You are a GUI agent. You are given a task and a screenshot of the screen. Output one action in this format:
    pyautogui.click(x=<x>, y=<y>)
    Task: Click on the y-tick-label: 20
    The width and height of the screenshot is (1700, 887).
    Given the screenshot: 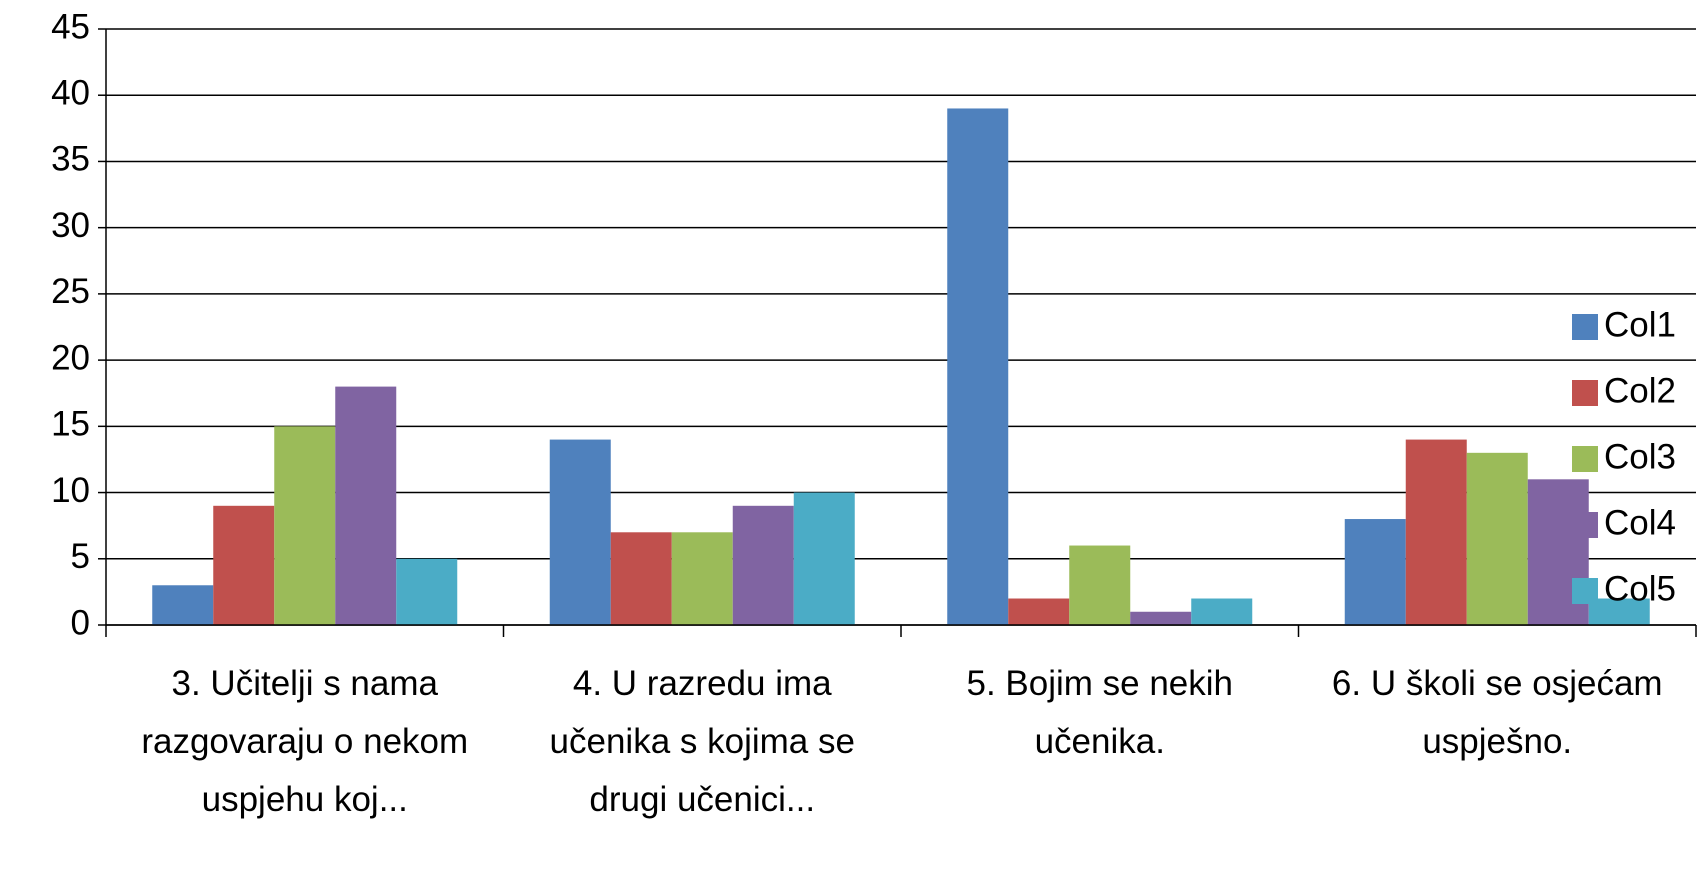 What is the action you would take?
    pyautogui.click(x=70, y=357)
    